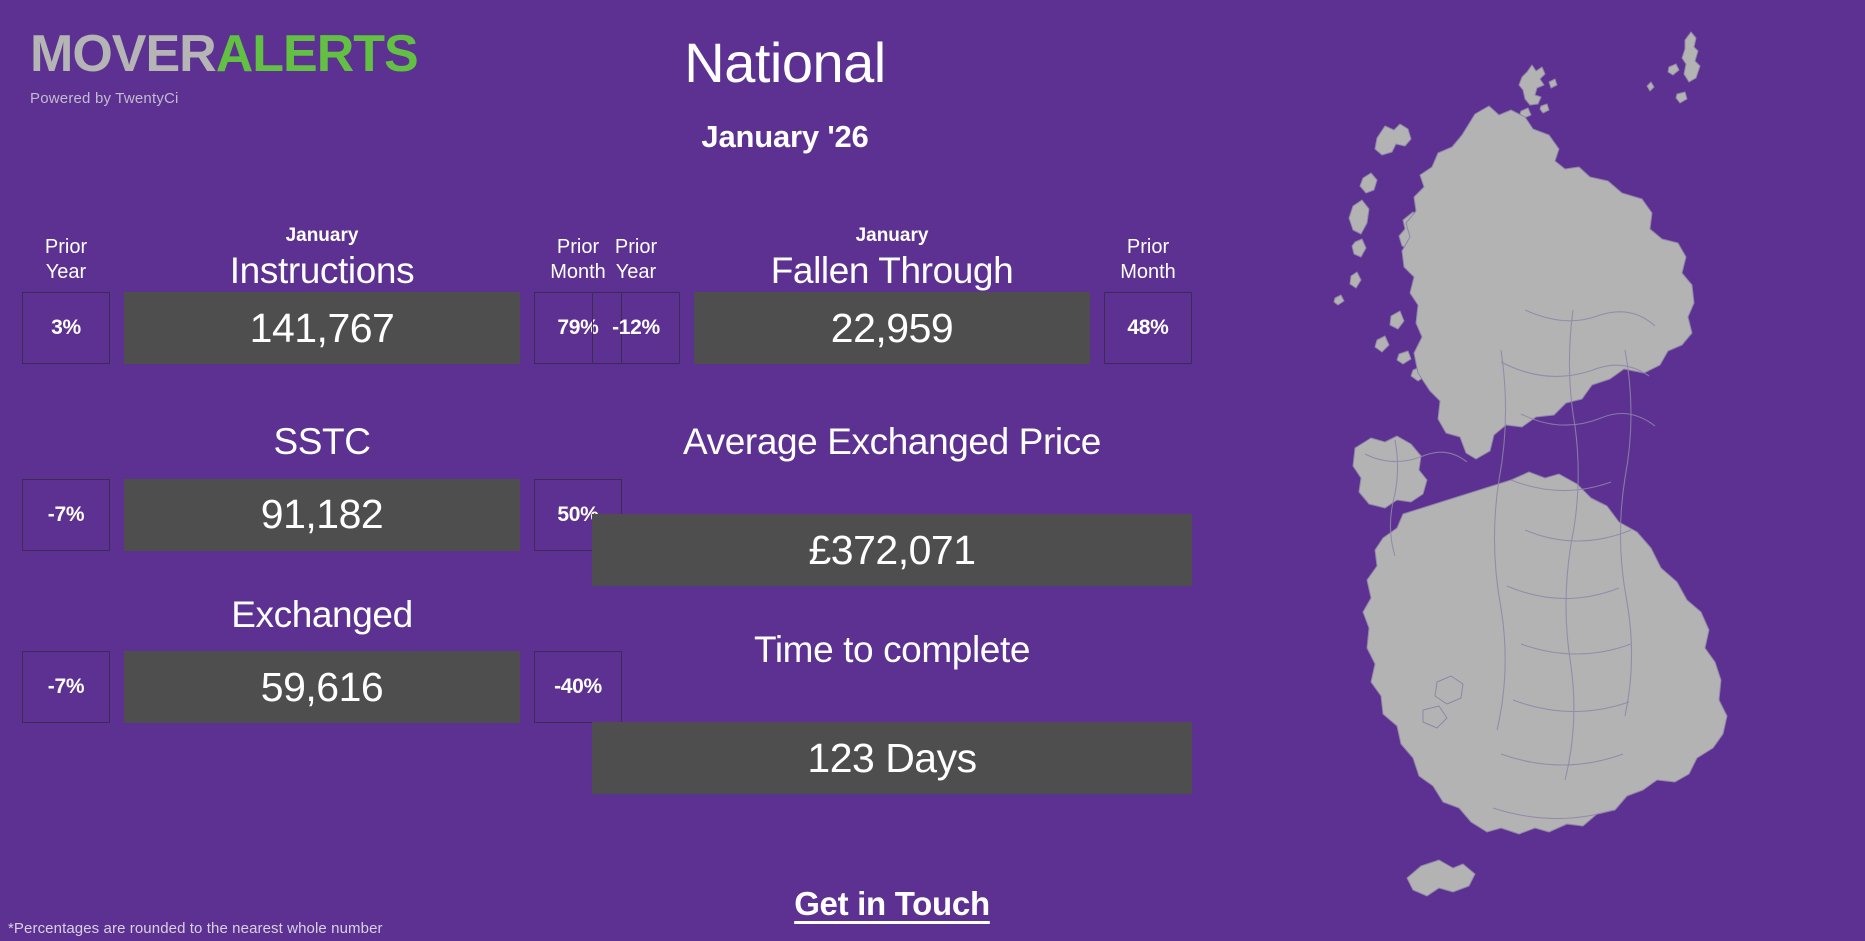 This screenshot has width=1865, height=941. Describe the element at coordinates (66, 687) in the screenshot. I see `prior-year-delta-exchanged: -7%` at that location.